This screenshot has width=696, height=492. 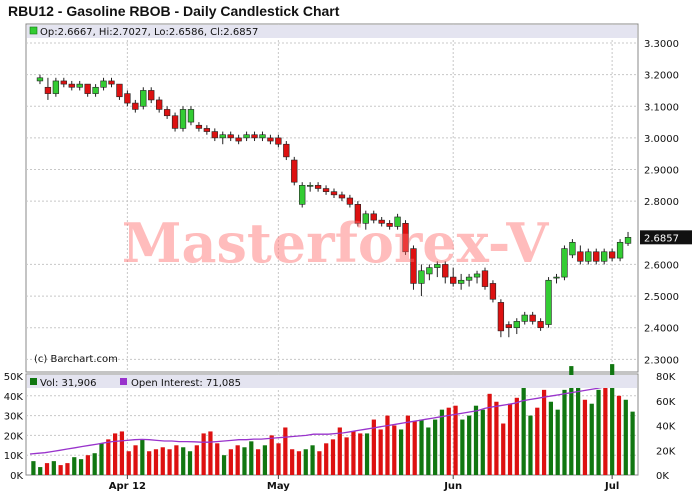 I want to click on price-legend-bar, so click(x=332, y=31).